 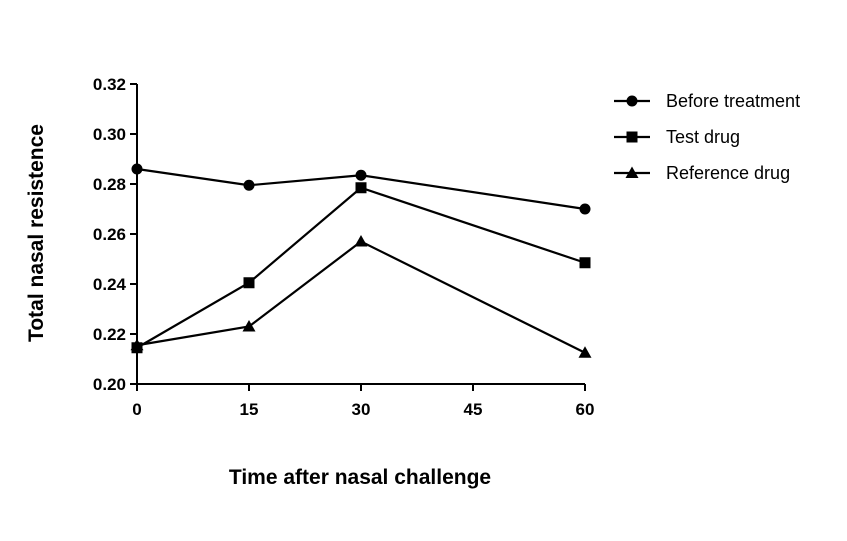 I want to click on series-before-treatment, so click(x=361, y=189).